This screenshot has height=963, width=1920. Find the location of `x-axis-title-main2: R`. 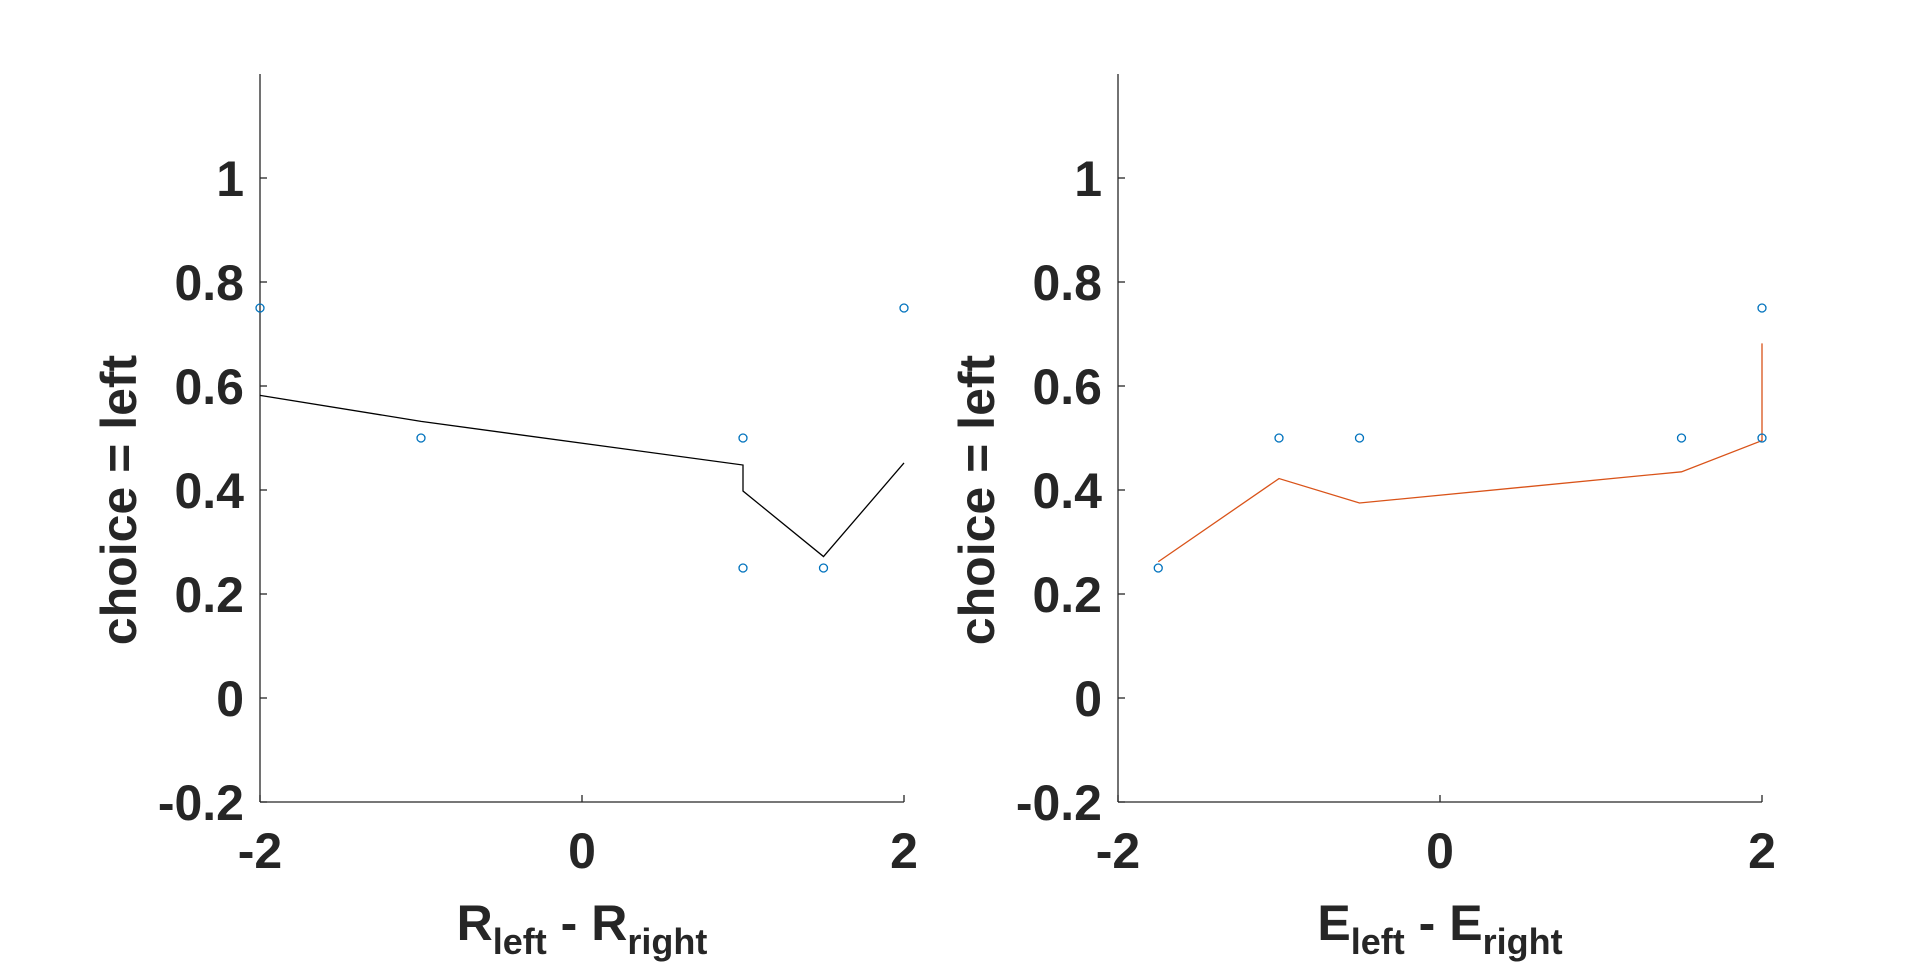

x-axis-title-main2: R is located at coordinates (609, 923).